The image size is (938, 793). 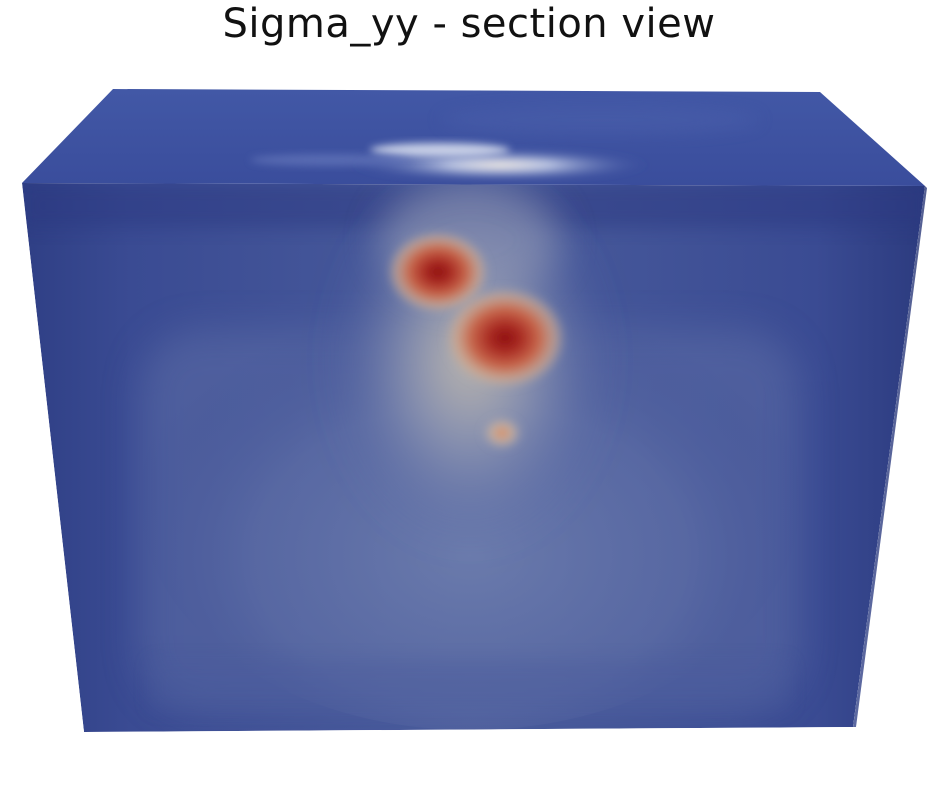 I want to click on stress-concentration-small, so click(x=502, y=433).